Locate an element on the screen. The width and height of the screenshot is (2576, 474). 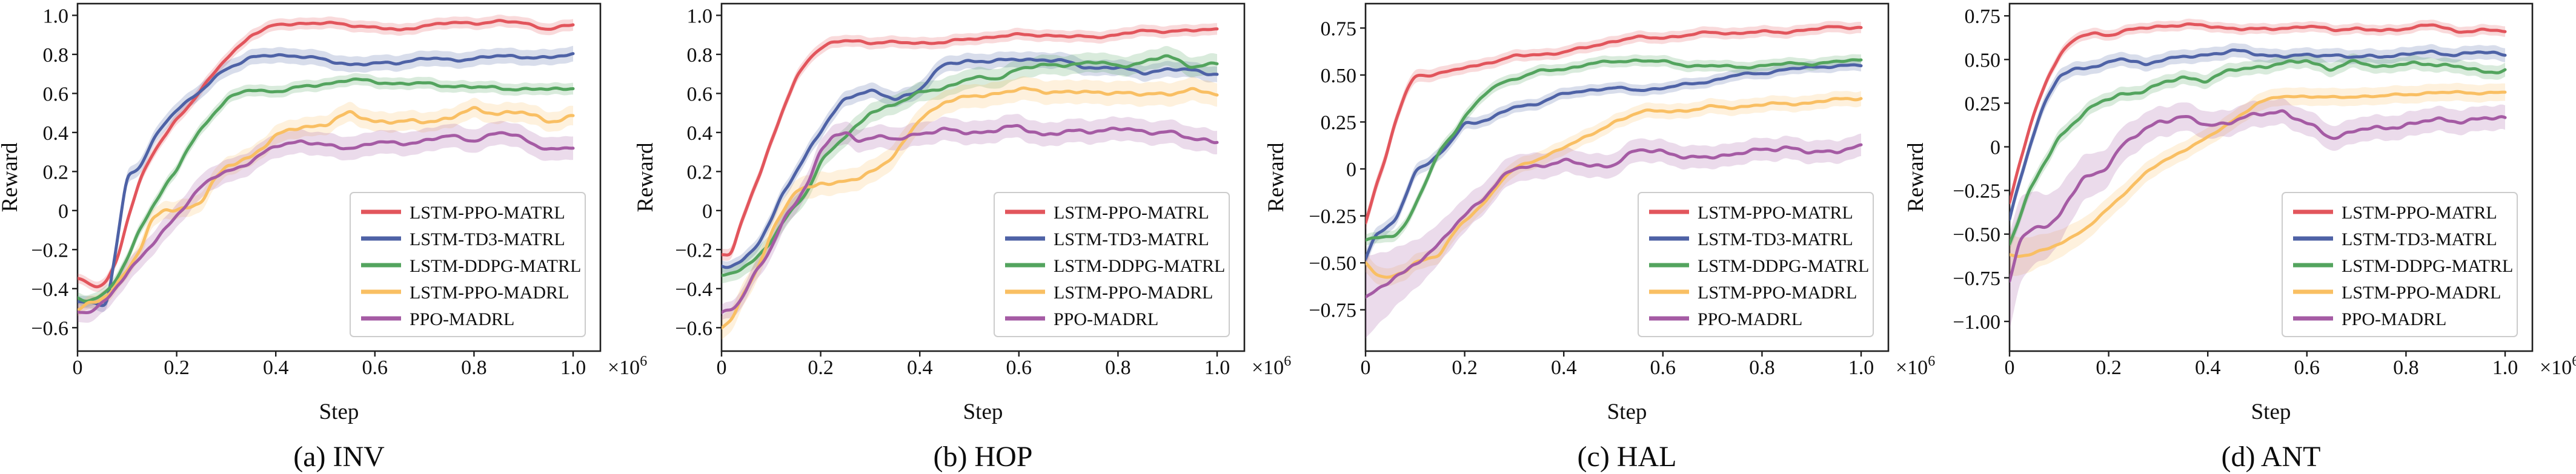
y-tick-label: 0.4 is located at coordinates (700, 133).